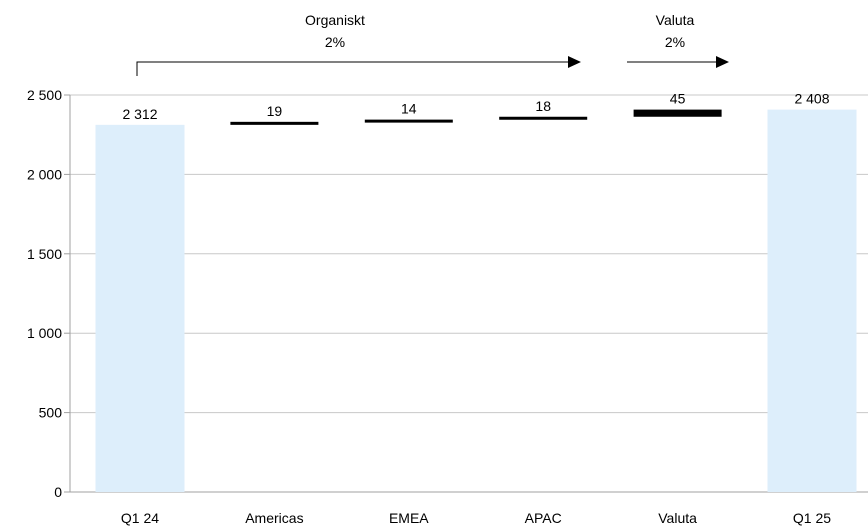 The image size is (868, 527). Describe the element at coordinates (678, 99) in the screenshot. I see `data-label: 45` at that location.